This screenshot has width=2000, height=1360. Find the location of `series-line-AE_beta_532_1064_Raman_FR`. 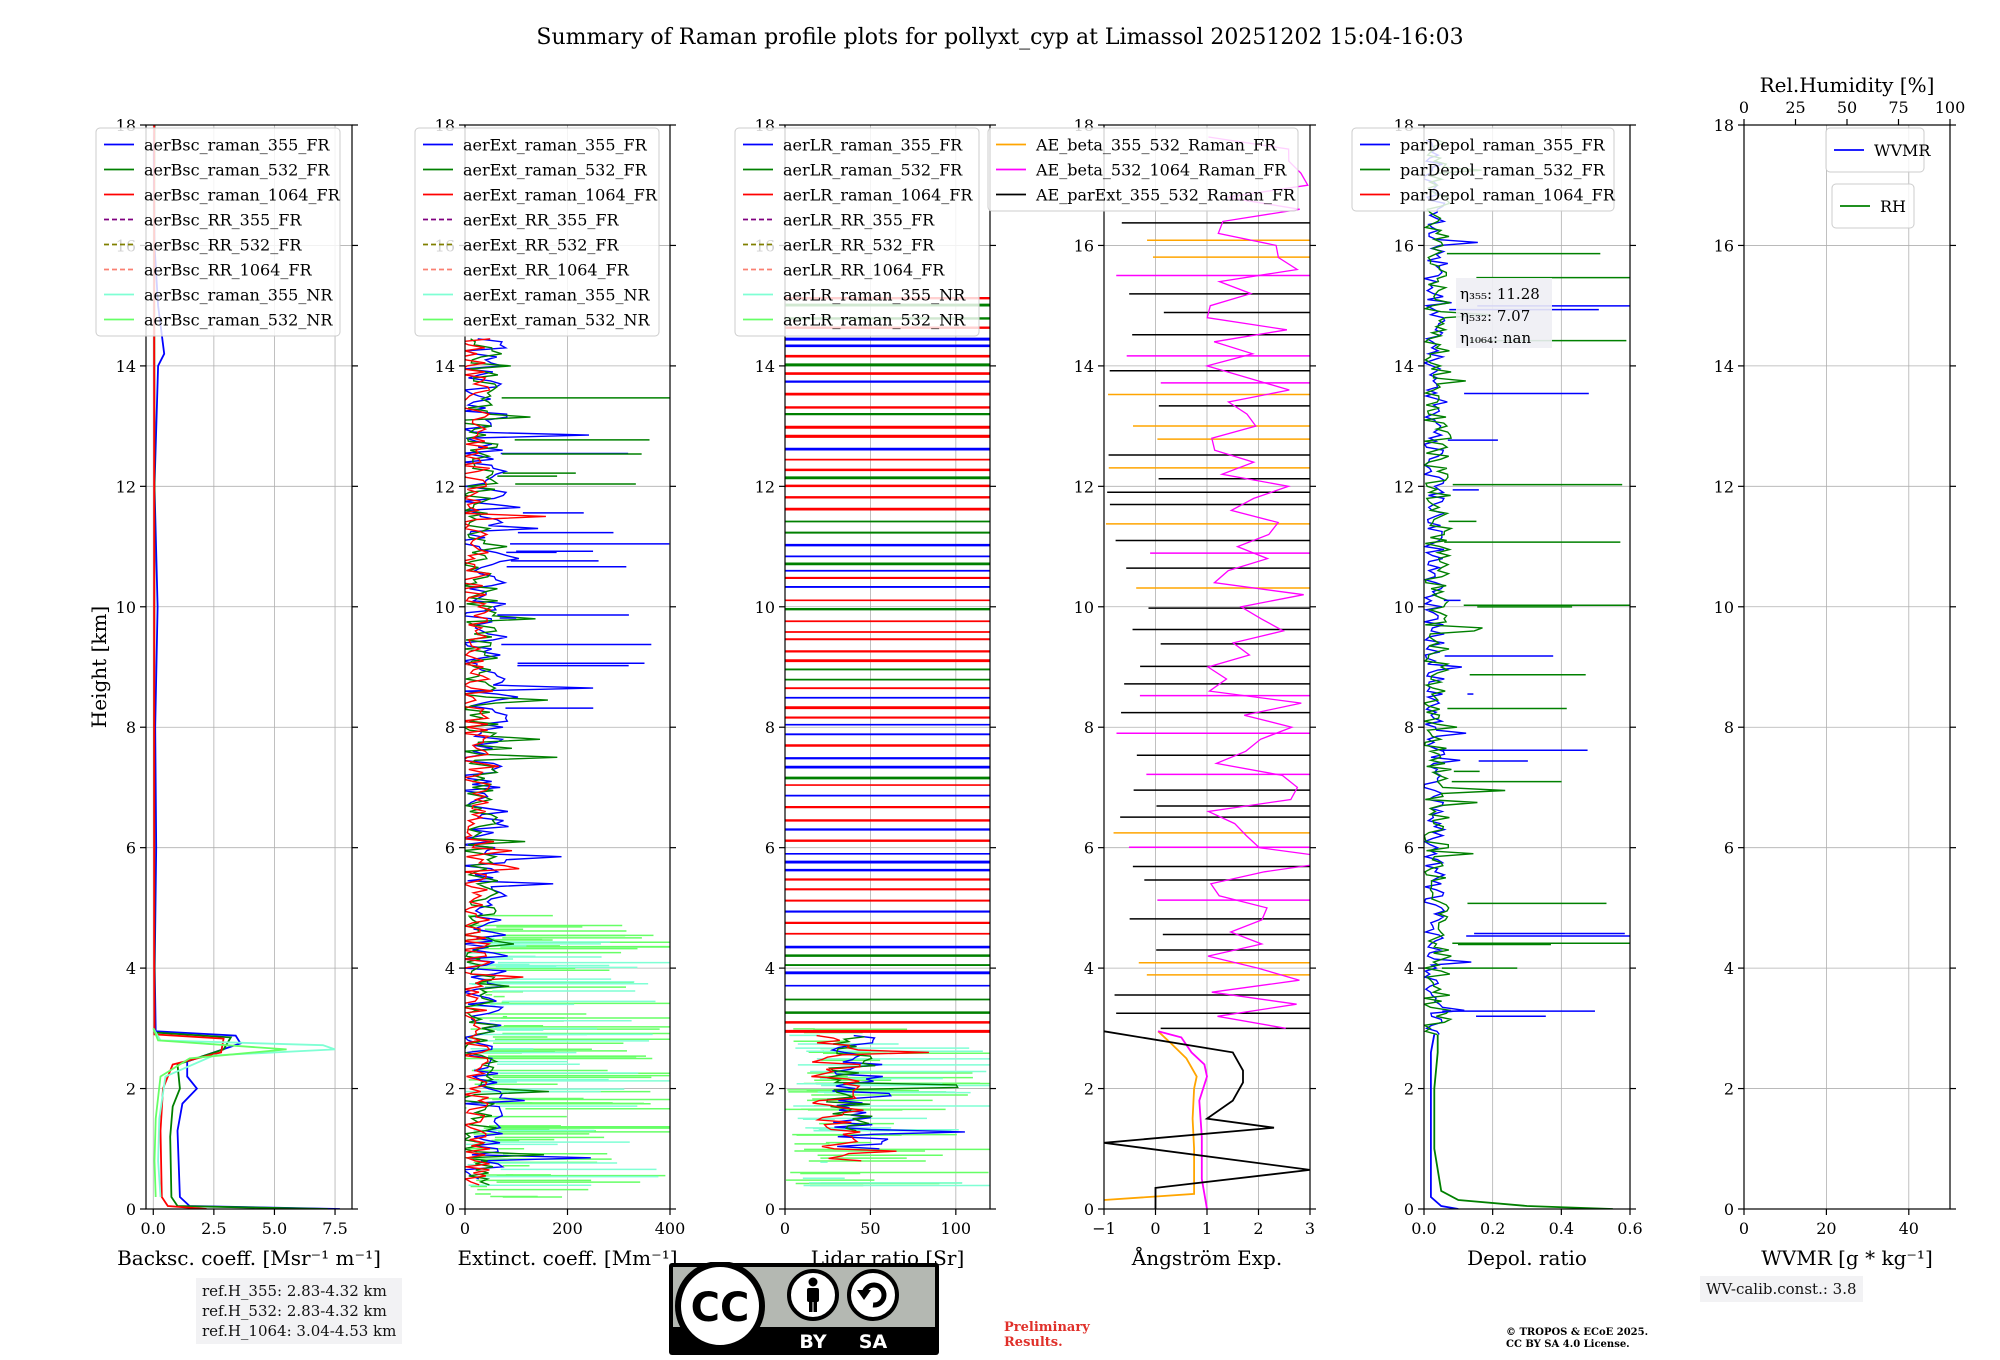

series-line-AE_beta_532_1064_Raman_FR is located at coordinates (1182, 1119).